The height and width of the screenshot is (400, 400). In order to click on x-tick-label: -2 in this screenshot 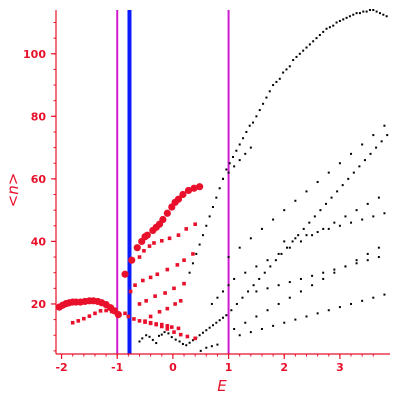, I will do `click(61, 367)`.